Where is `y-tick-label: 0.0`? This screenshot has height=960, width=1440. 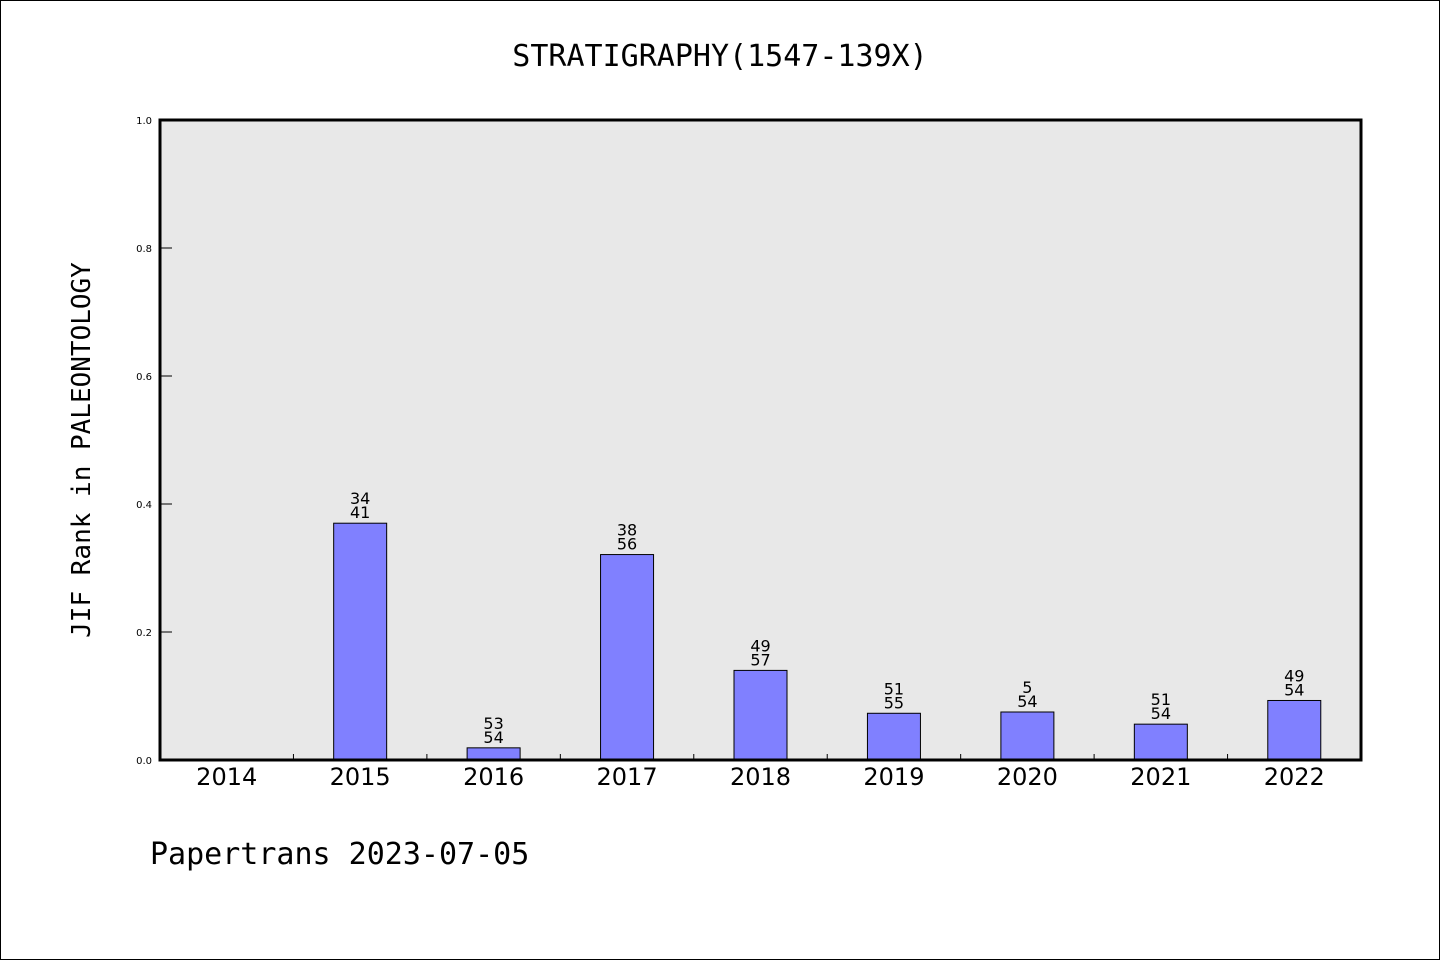 y-tick-label: 0.0 is located at coordinates (144, 761).